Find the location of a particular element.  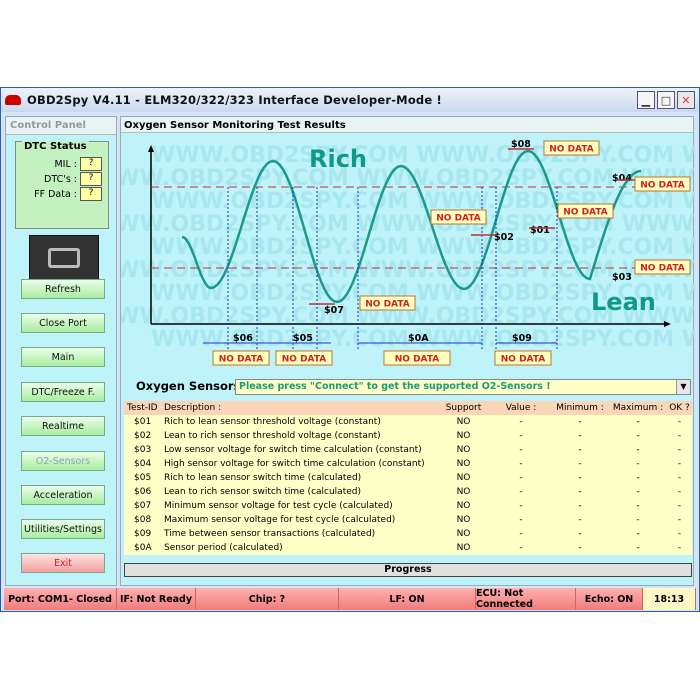

status-if: IF: Not Ready is located at coordinates (156, 599).